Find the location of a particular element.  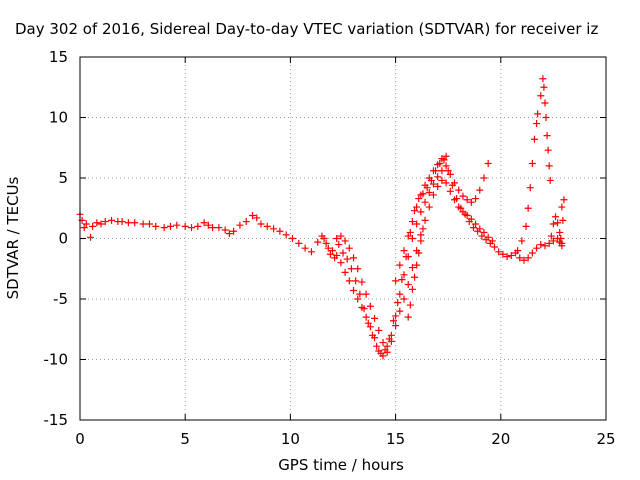

y-tick-label: 0 is located at coordinates (63, 239).